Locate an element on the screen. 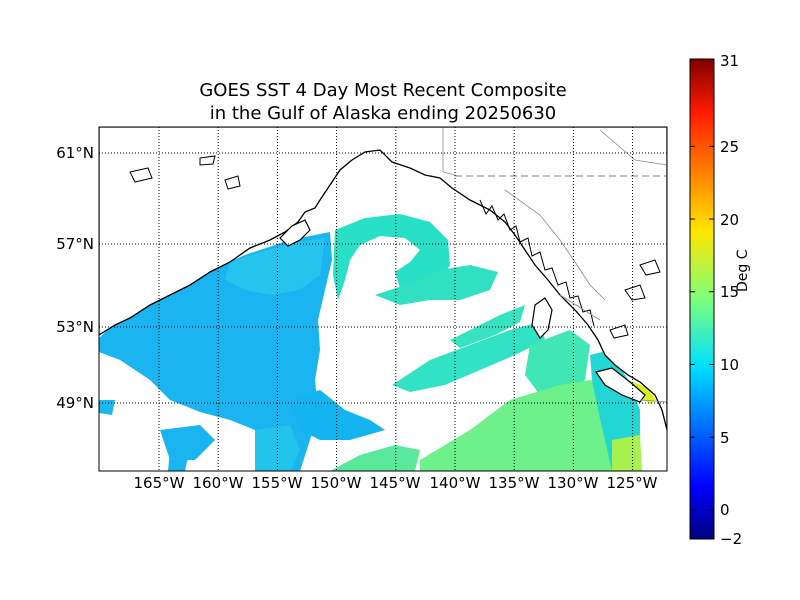  colorbar-label-10: 10 is located at coordinates (730, 365).